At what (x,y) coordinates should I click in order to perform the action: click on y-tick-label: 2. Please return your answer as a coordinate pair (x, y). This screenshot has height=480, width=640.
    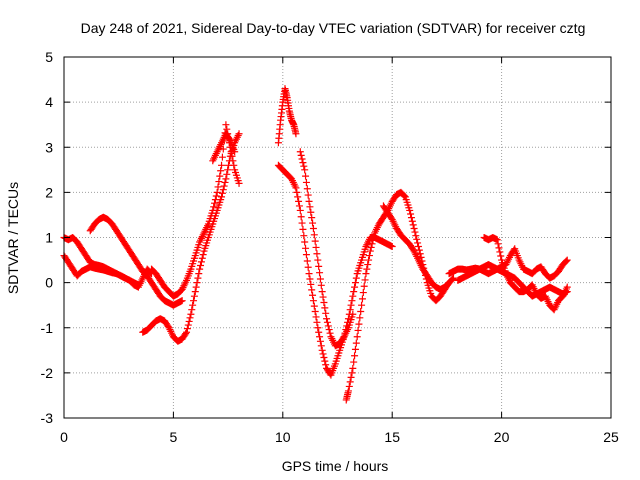
    Looking at the image, I should click on (49, 192).